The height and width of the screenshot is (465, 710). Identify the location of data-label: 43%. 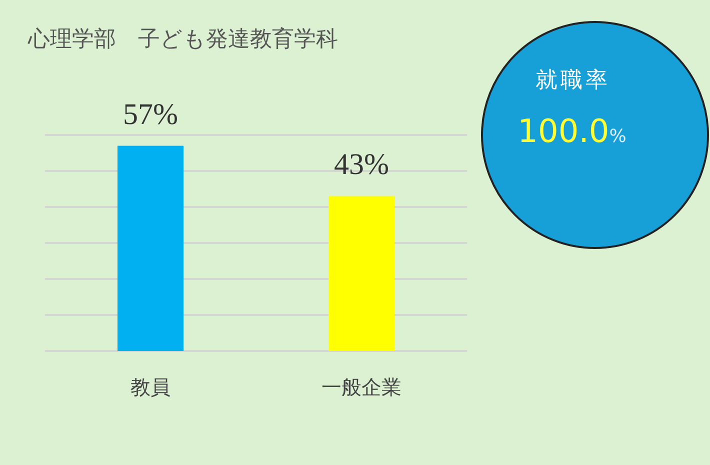
(361, 165).